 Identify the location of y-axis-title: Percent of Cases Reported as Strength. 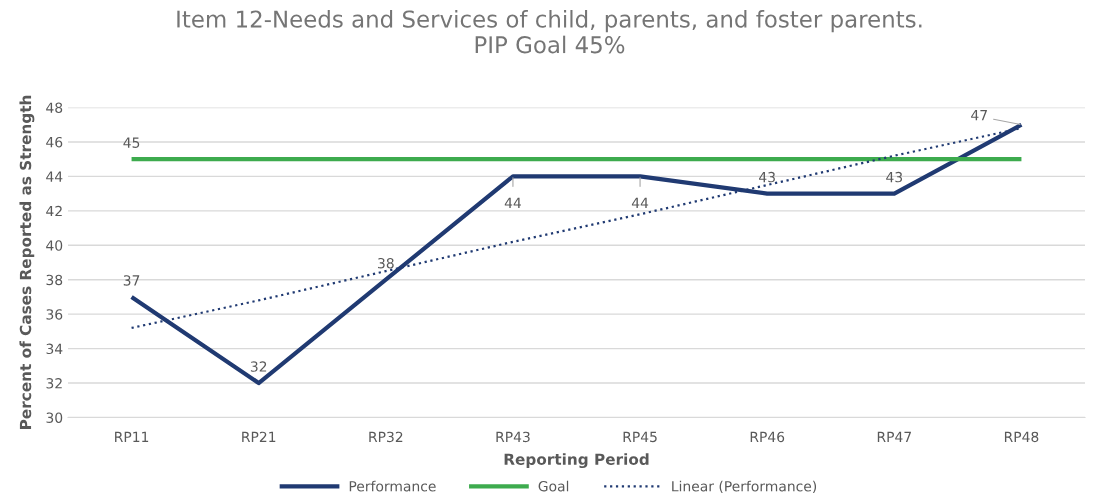
(27, 262).